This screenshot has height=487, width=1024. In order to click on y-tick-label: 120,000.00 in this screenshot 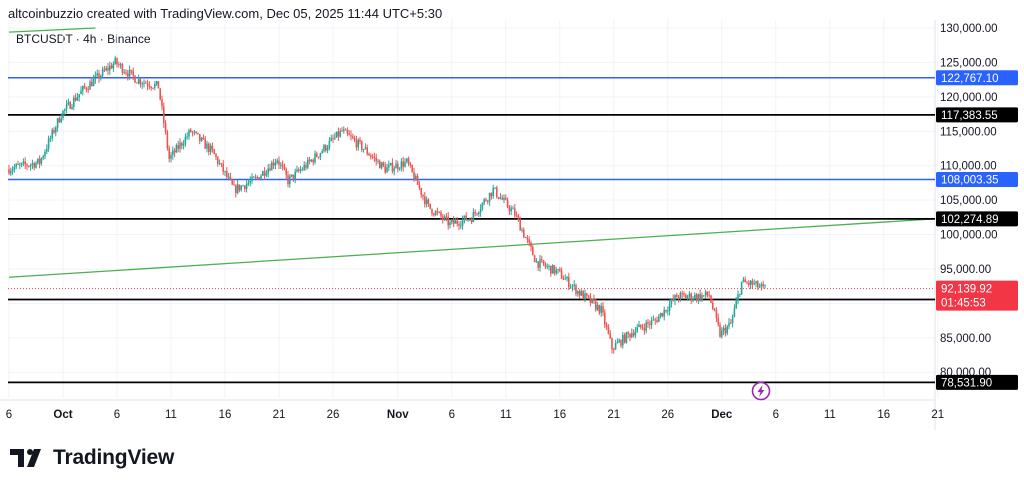, I will do `click(969, 98)`.